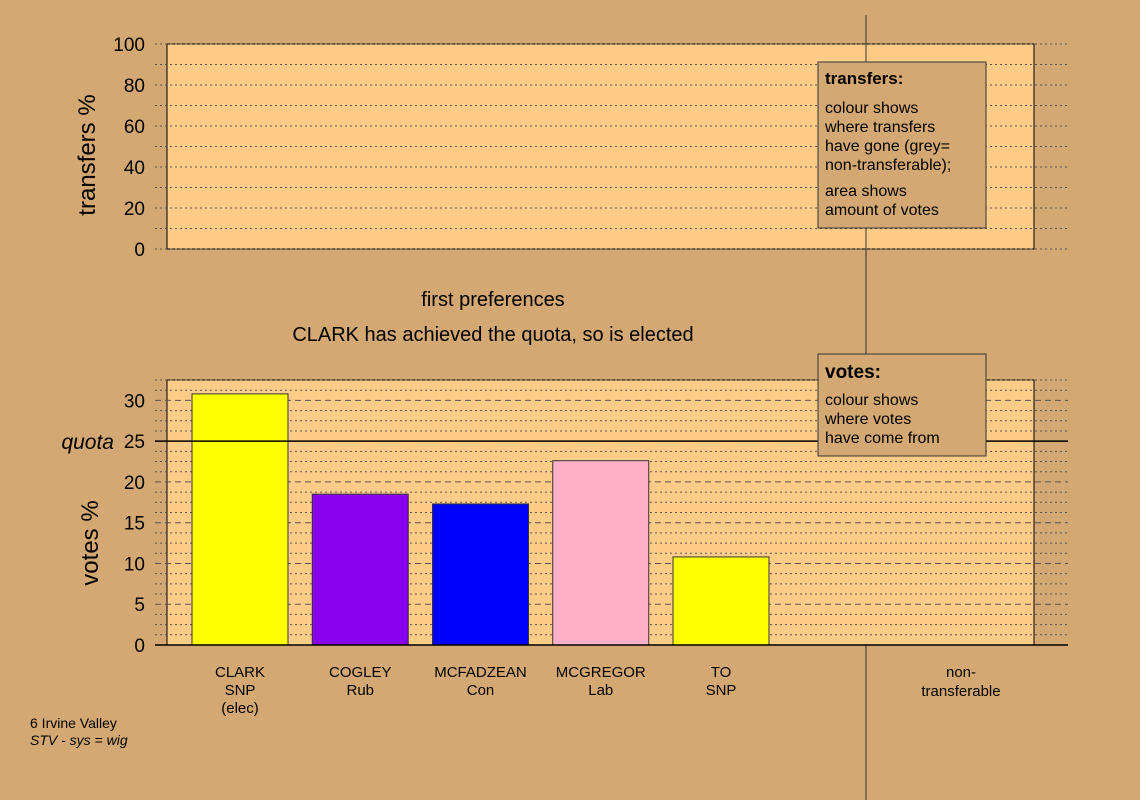  I want to click on transfers-legend-line: area shows, so click(866, 191).